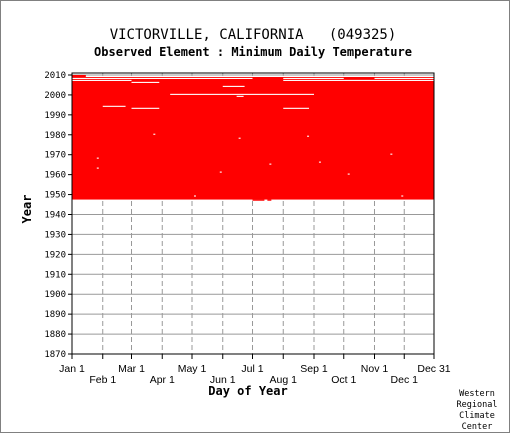 This screenshot has height=433, width=510. What do you see at coordinates (223, 380) in the screenshot?
I see `x-tick-label: Jun 1` at bounding box center [223, 380].